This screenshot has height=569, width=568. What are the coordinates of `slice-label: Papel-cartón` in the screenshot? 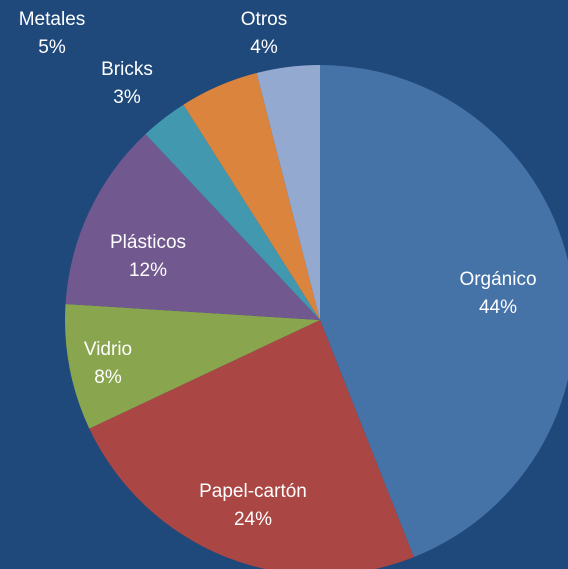 It's located at (253, 491).